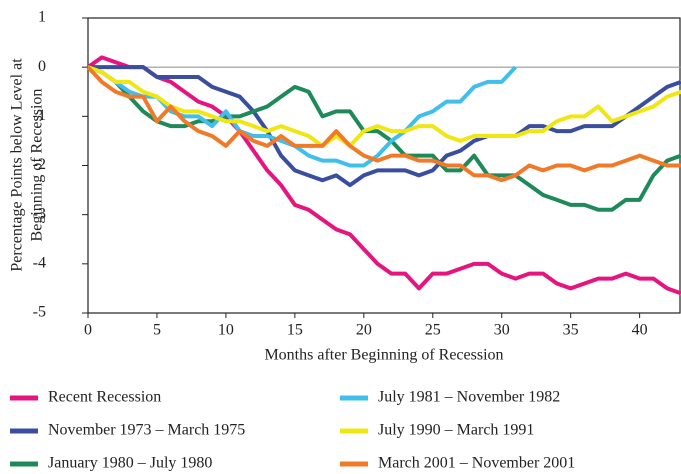 This screenshot has width=681, height=474. What do you see at coordinates (146, 430) in the screenshot?
I see `legend-label: November 1973 – March 1975` at bounding box center [146, 430].